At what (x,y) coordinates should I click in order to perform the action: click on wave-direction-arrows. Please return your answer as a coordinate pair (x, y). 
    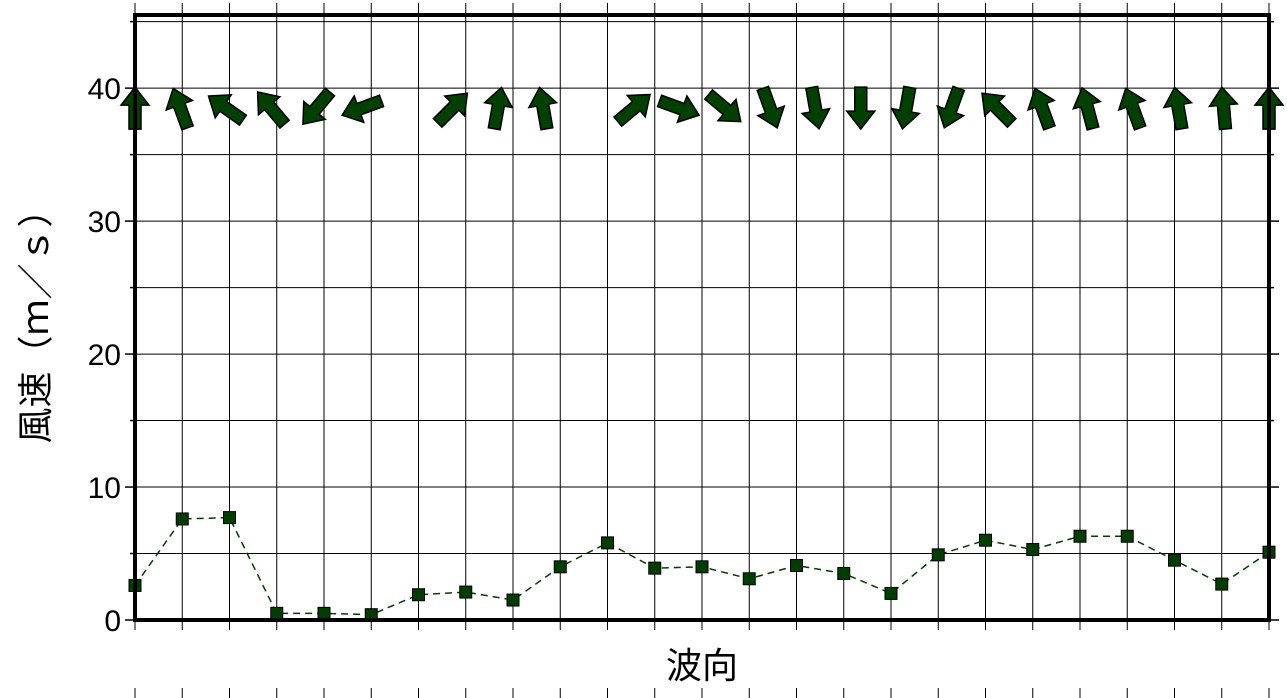
    Looking at the image, I should click on (702, 108).